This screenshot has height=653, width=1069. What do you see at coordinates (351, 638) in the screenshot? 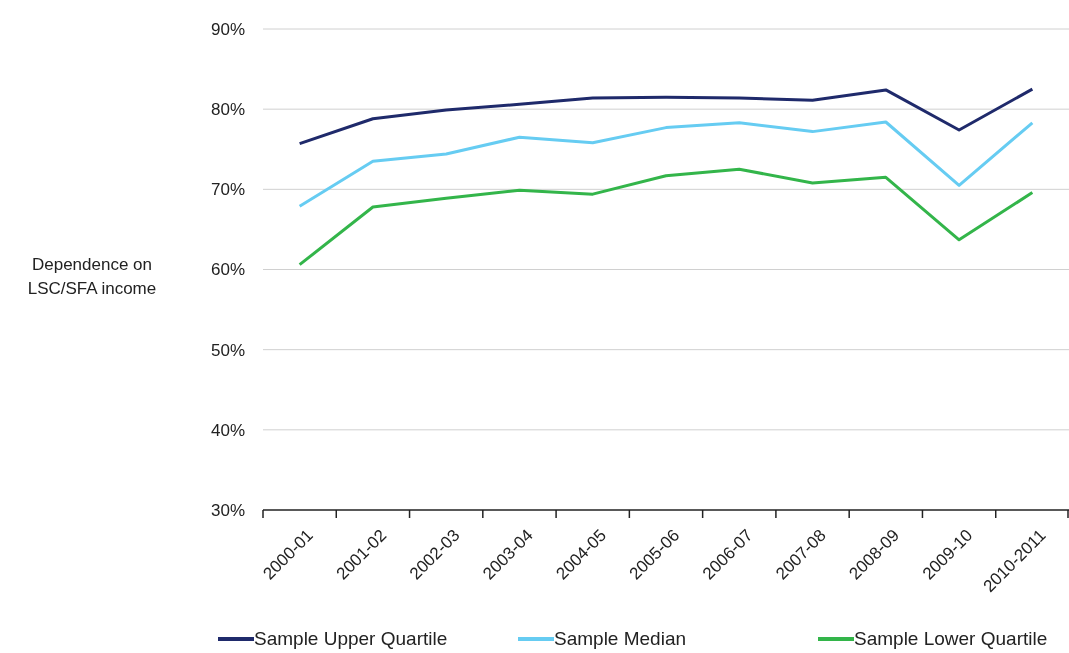
I see `legend-label: Sample Upper Quartile` at bounding box center [351, 638].